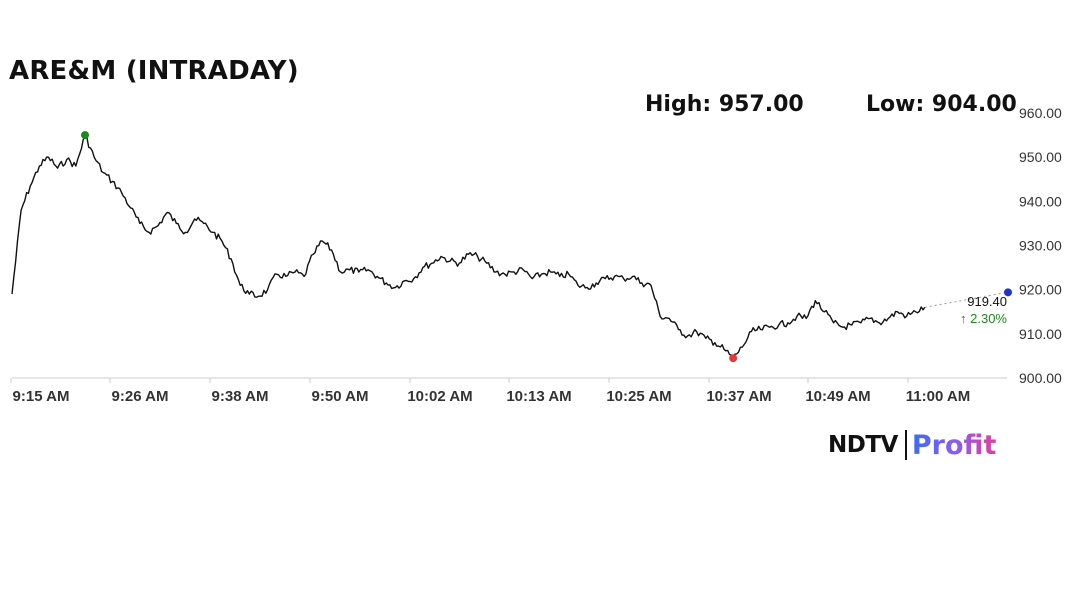 The height and width of the screenshot is (607, 1080). I want to click on x-tick-label: 10:25 AM, so click(638, 396).